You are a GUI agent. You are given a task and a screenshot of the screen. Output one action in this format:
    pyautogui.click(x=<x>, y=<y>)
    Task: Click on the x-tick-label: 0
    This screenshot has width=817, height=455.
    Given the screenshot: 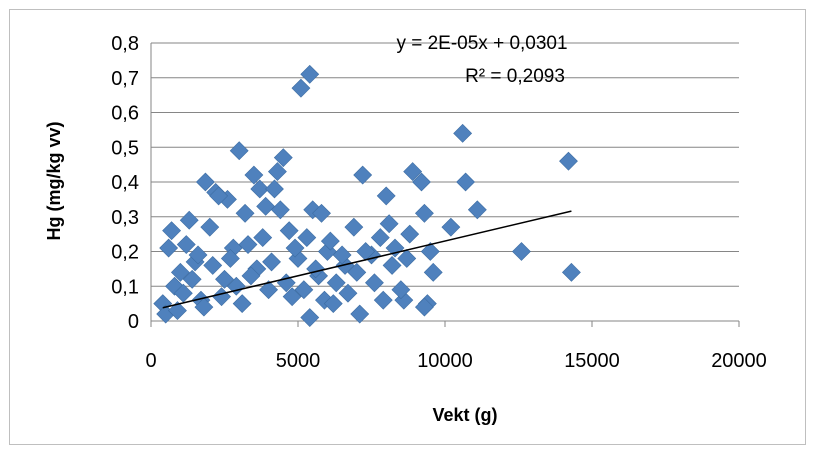 What is the action you would take?
    pyautogui.click(x=150, y=361)
    